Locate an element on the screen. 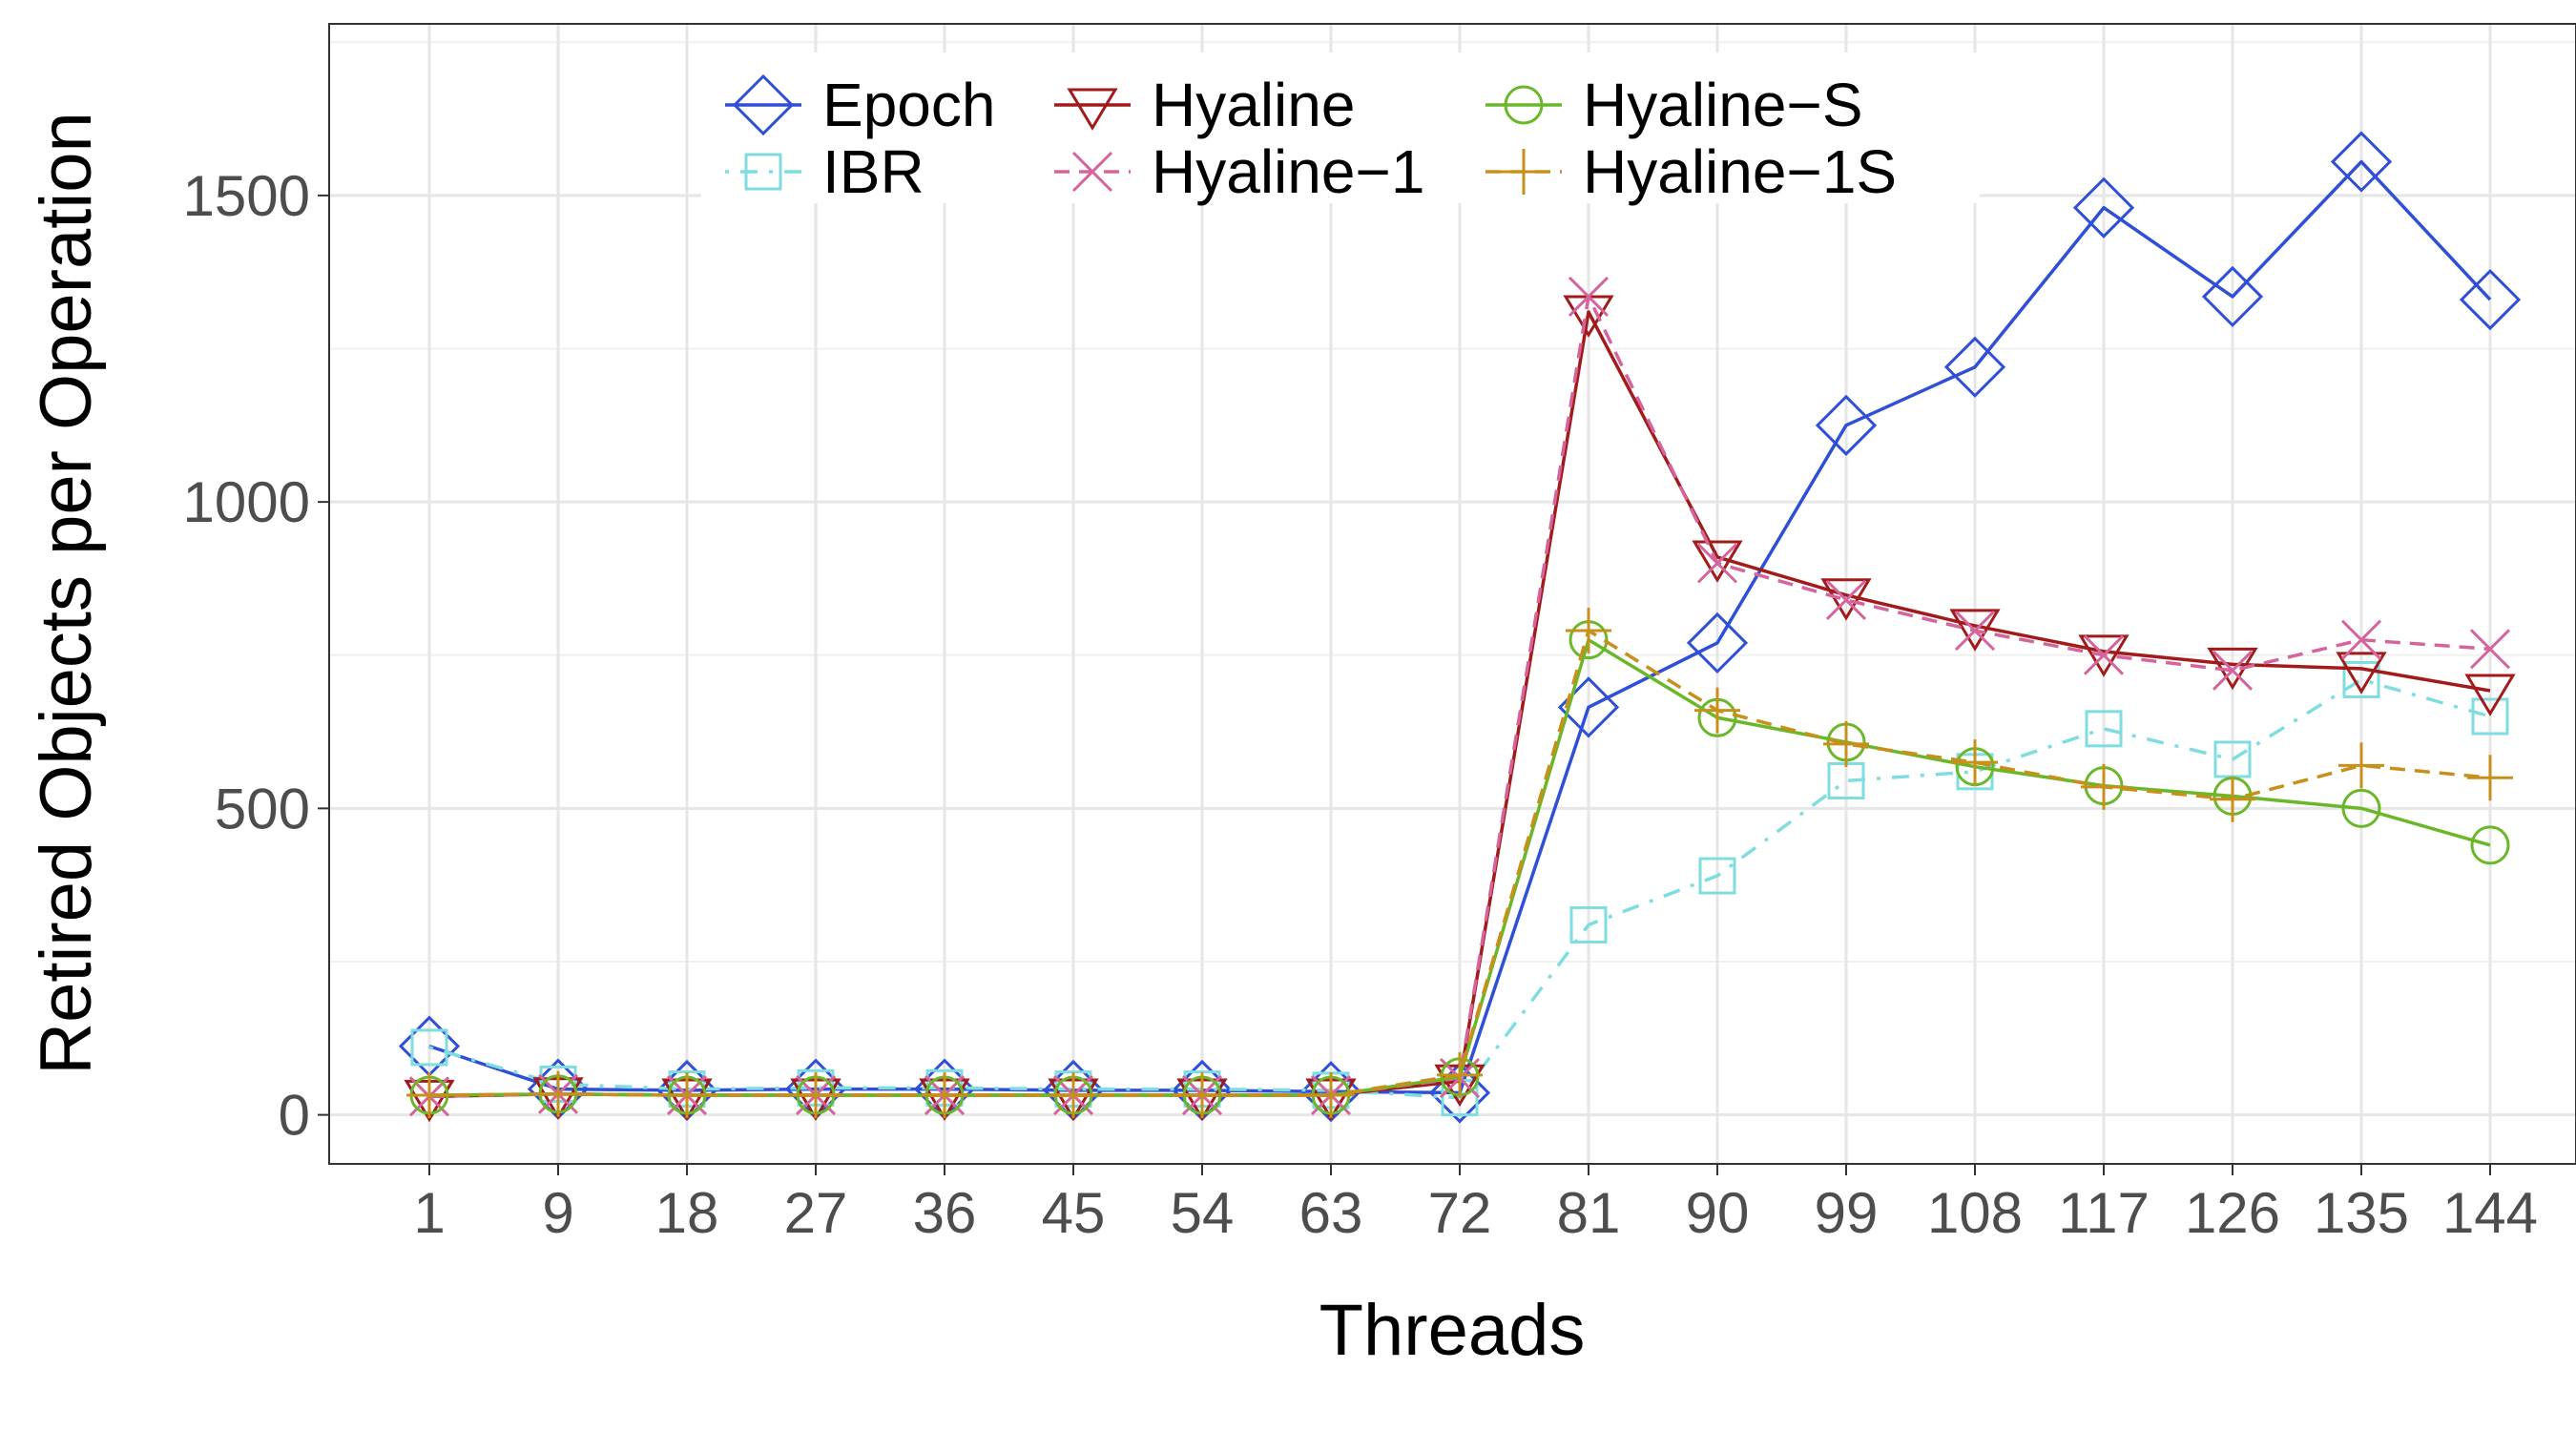  x-tick-label: 90 is located at coordinates (1718, 1213).